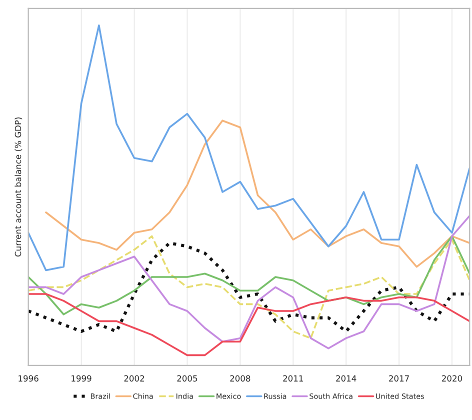 This screenshot has width=472, height=420. I want to click on x-tick-label: 2005, so click(187, 378).